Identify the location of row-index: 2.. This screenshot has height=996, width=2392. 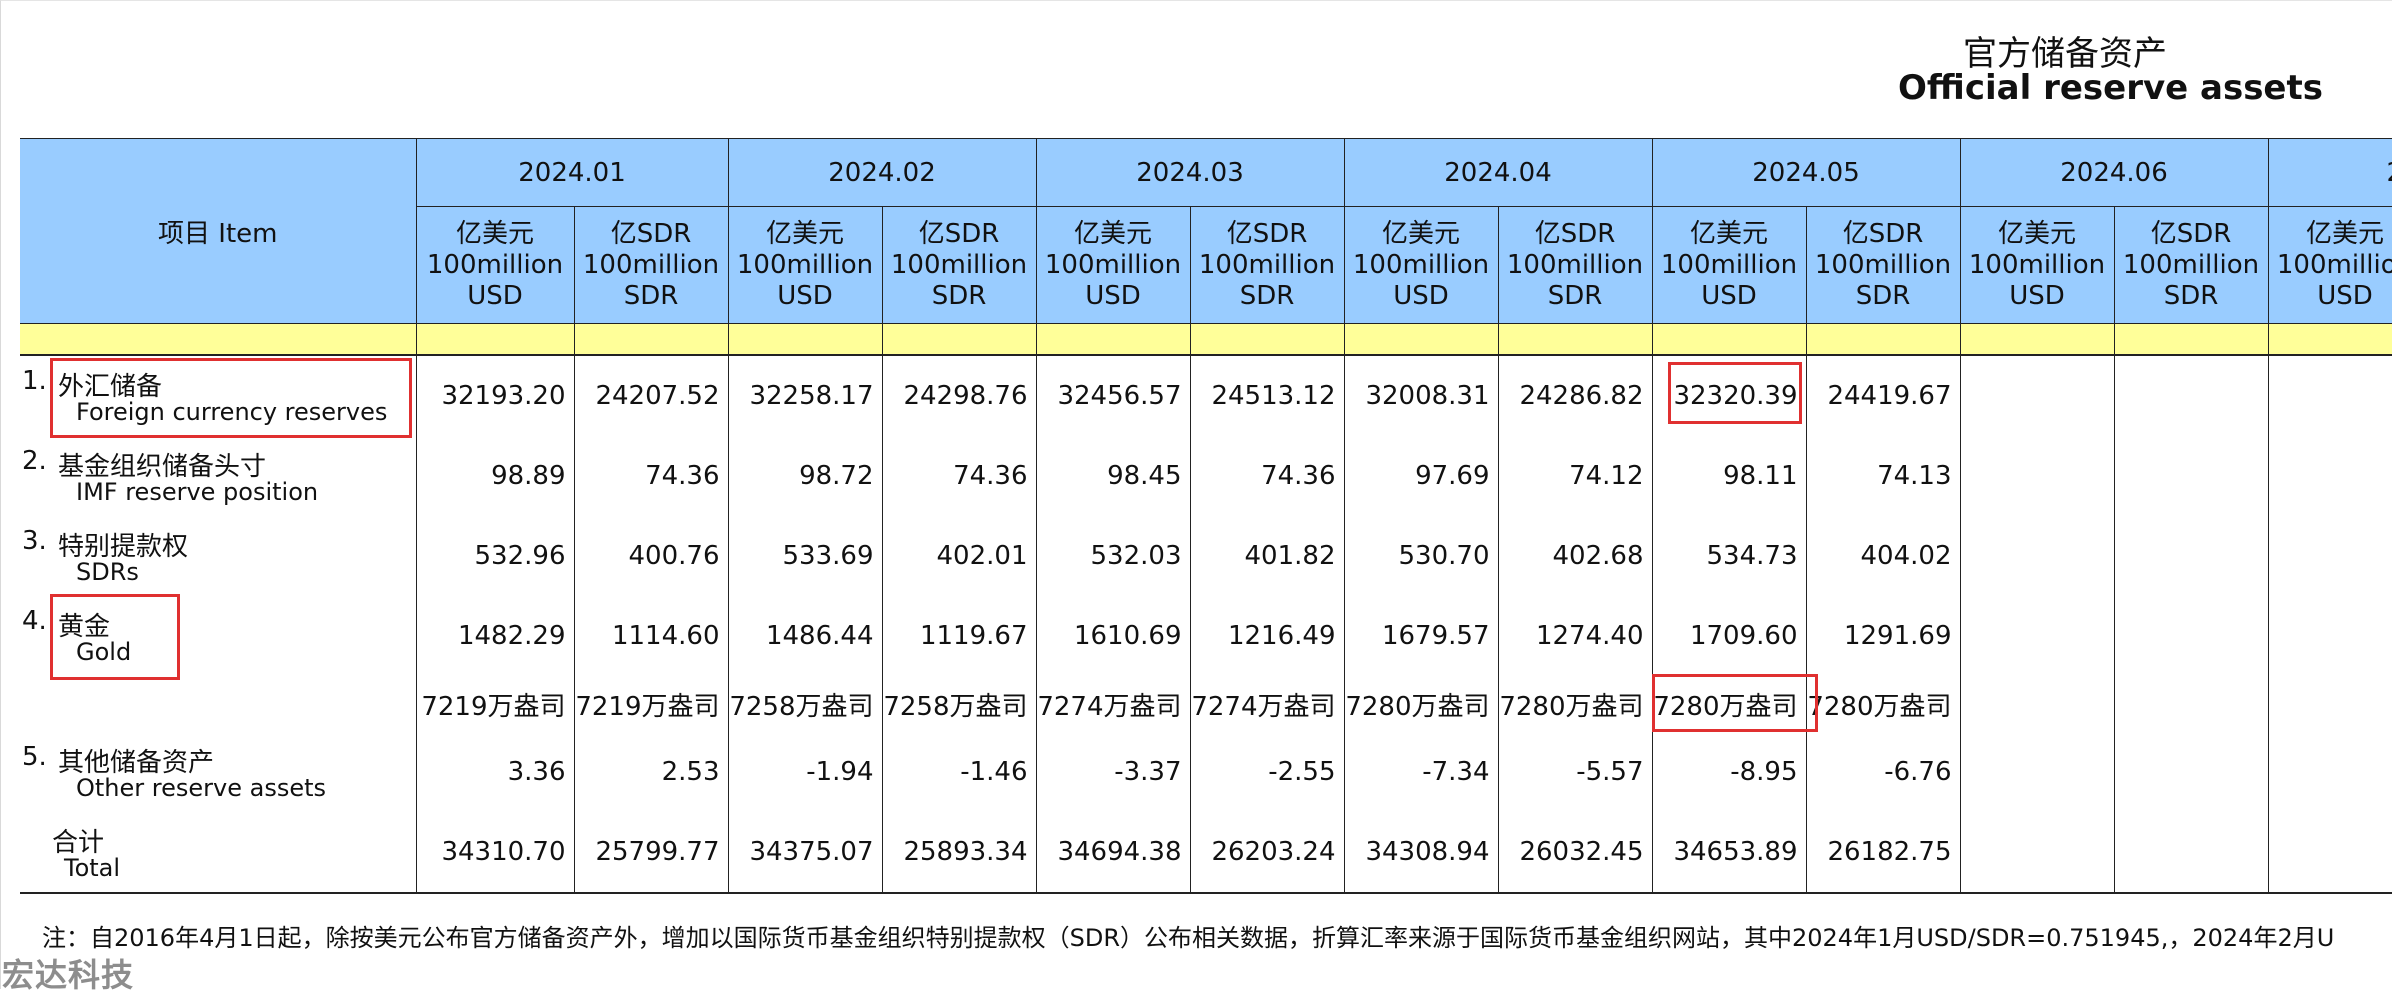
(34, 461).